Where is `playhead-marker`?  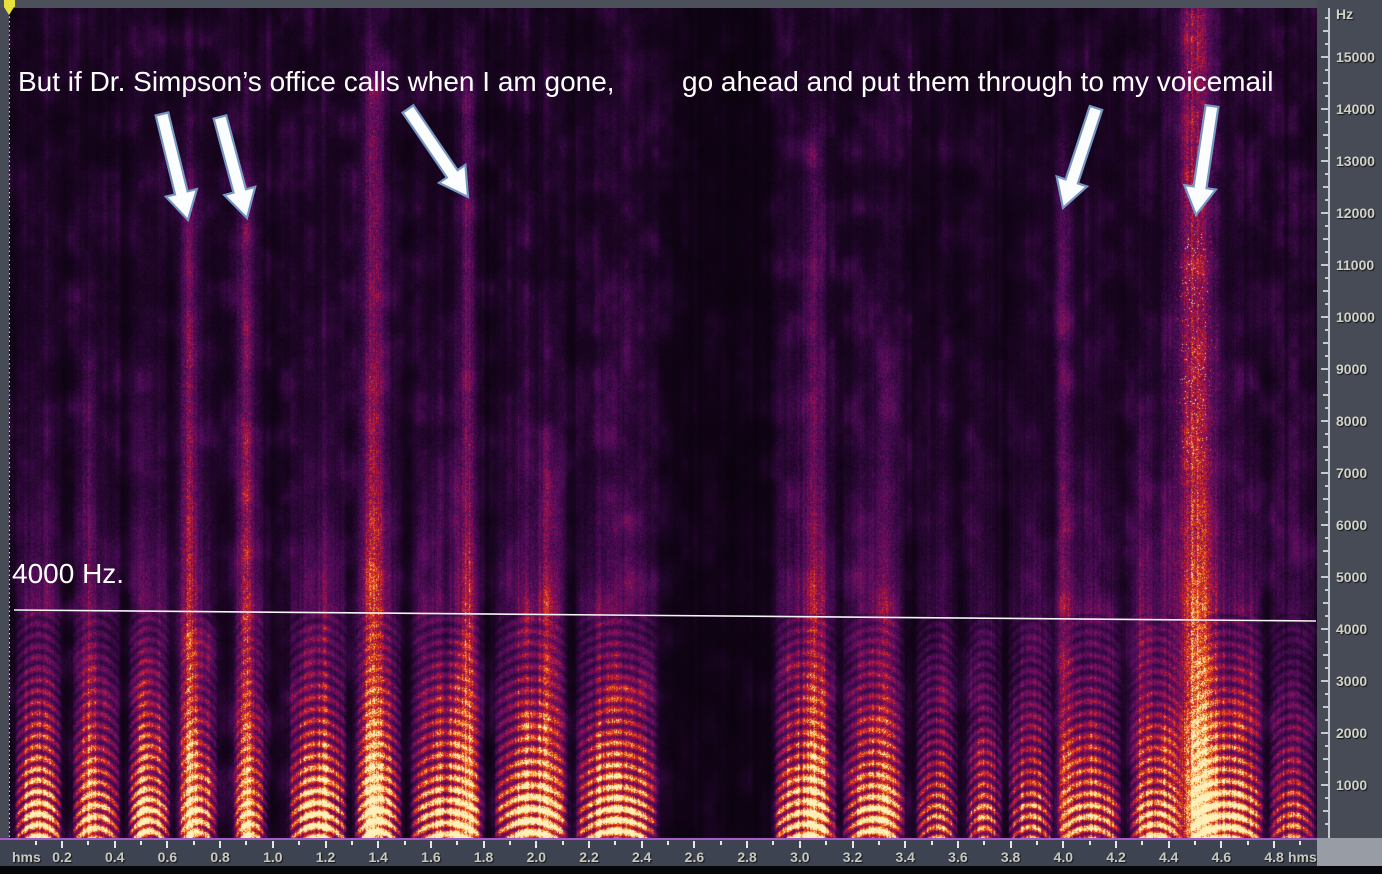
playhead-marker is located at coordinates (9, 3).